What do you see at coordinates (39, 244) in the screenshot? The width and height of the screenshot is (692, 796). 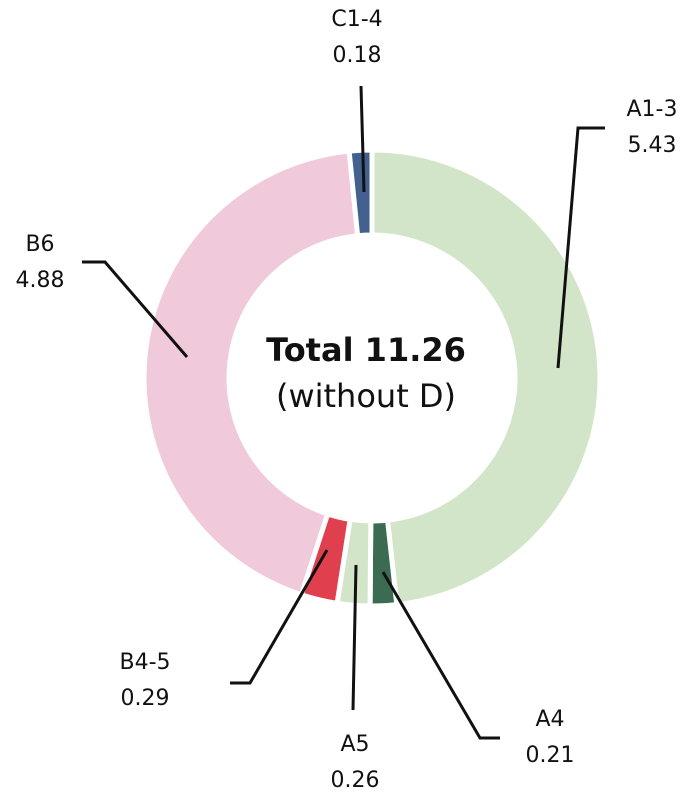 I see `slice-label: B6` at bounding box center [39, 244].